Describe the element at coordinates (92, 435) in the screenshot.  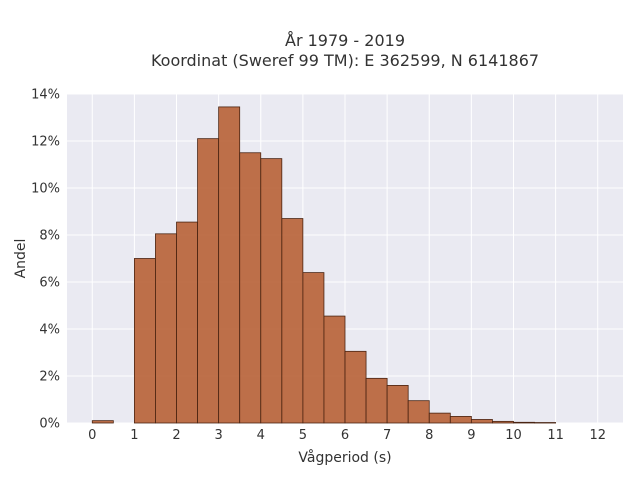
I see `x-tick-label: 0` at that location.